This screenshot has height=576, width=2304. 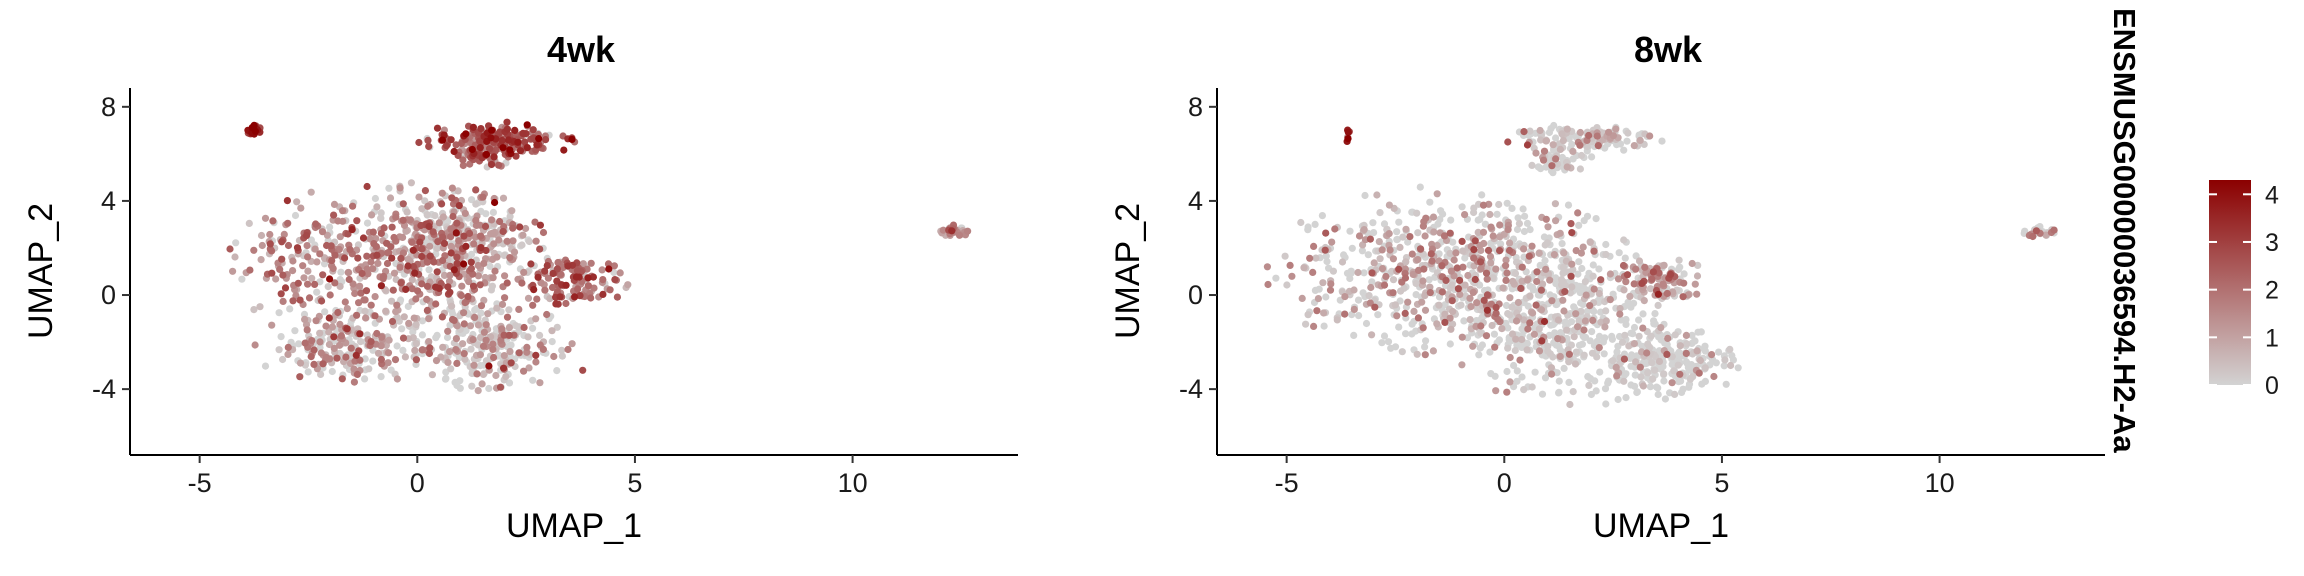 I want to click on color-legend: 0 1 2 3 4 ENSMUSG00000036594.H2-Aa, so click(x=2193, y=230).